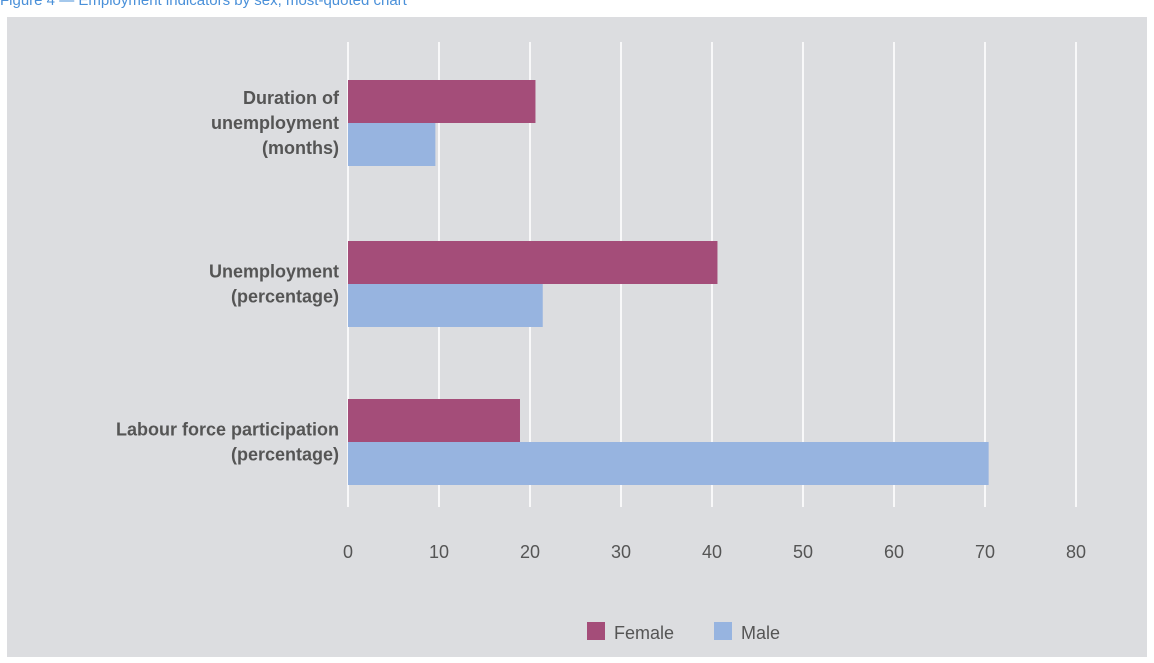  What do you see at coordinates (348, 552) in the screenshot?
I see `x-tick-label: 0` at bounding box center [348, 552].